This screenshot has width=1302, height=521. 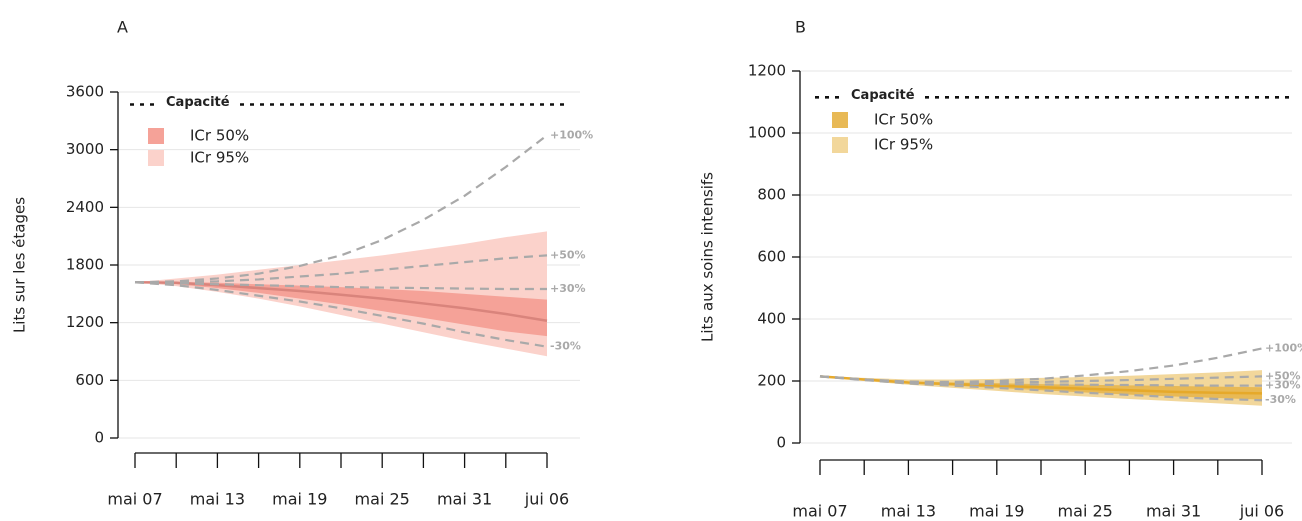 I want to click on panel-label: A, so click(x=122, y=27).